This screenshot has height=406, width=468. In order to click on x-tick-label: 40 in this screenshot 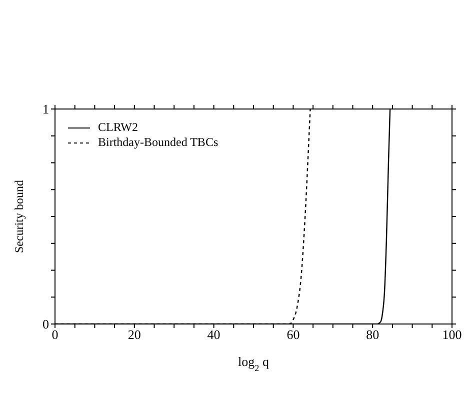, I will do `click(213, 334)`.